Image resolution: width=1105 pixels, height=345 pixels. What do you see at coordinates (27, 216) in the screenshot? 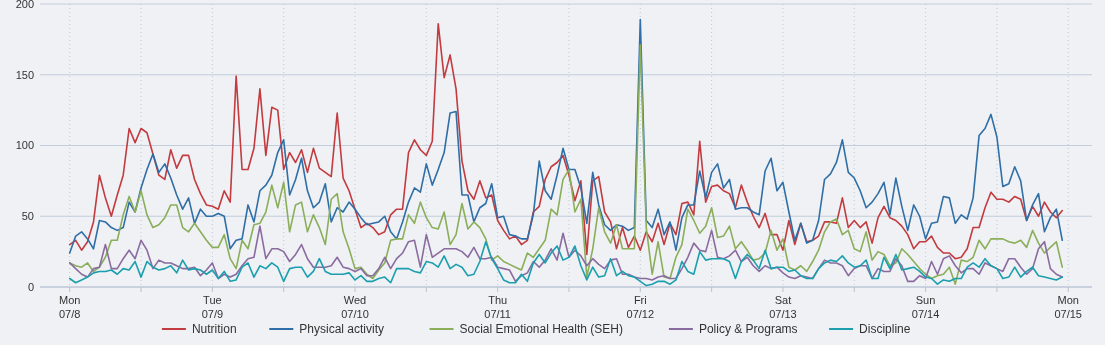
I see `y-tick-label: 50` at bounding box center [27, 216].